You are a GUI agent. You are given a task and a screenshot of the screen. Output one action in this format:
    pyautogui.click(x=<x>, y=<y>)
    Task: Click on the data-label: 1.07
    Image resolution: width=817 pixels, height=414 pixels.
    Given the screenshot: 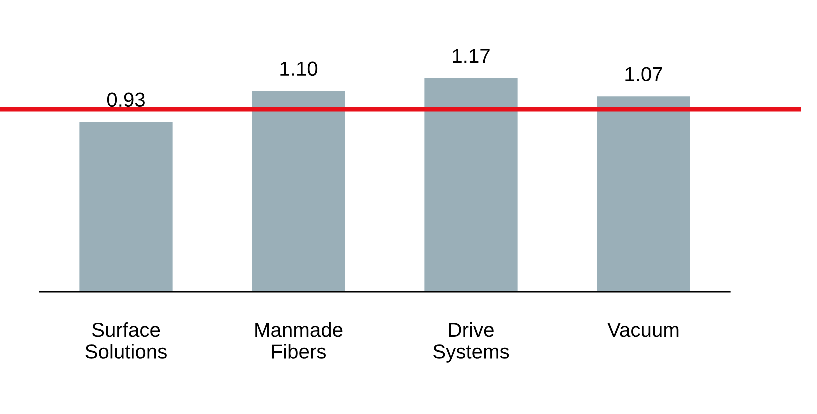 What is the action you would take?
    pyautogui.click(x=644, y=74)
    